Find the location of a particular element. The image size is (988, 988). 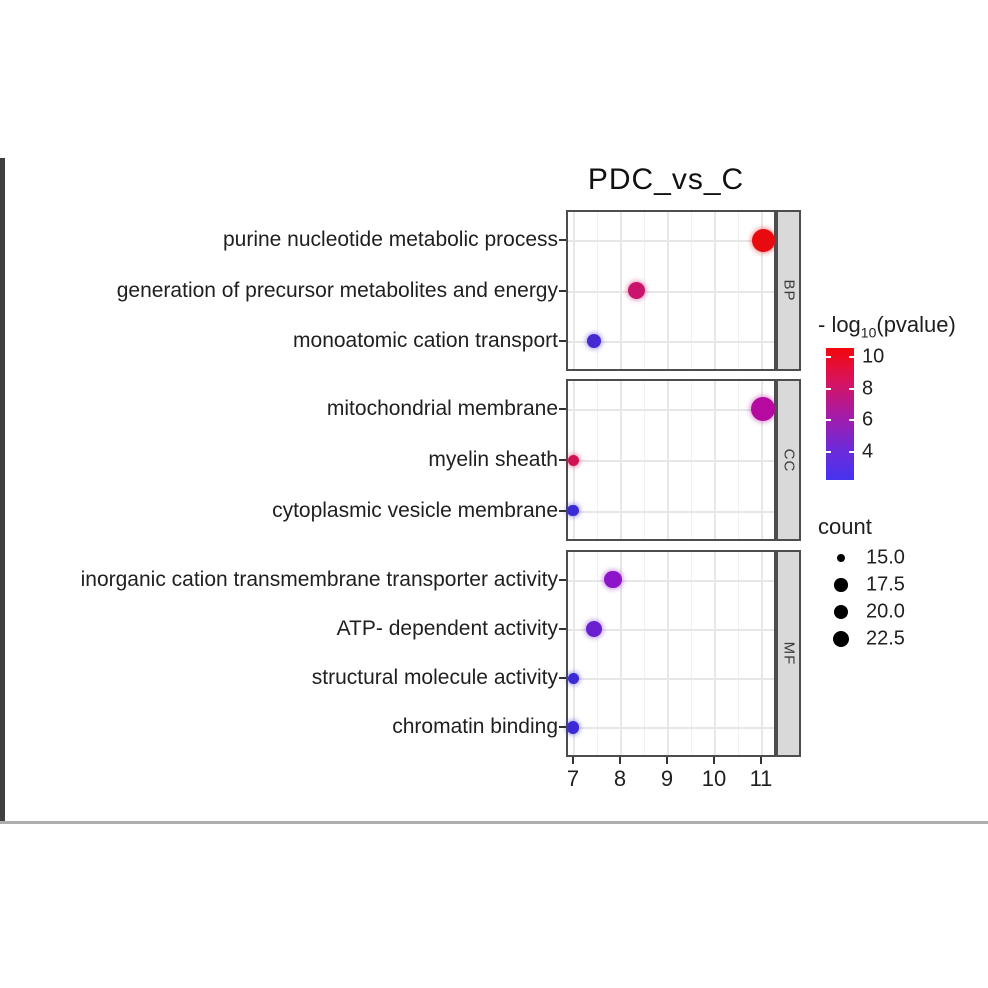

facet-strip-cc: CC is located at coordinates (788, 460).